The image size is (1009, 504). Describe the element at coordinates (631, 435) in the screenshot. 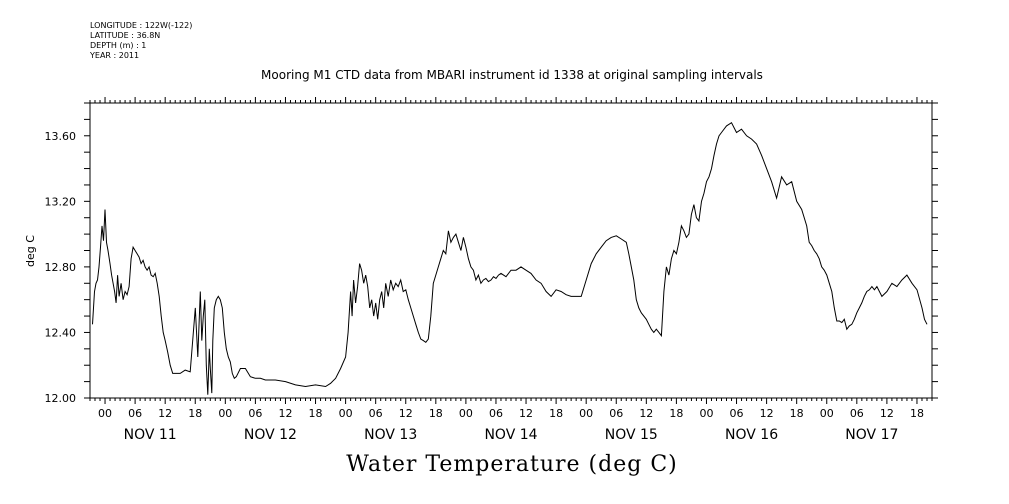

I see `x-day-label: NOV 15` at that location.